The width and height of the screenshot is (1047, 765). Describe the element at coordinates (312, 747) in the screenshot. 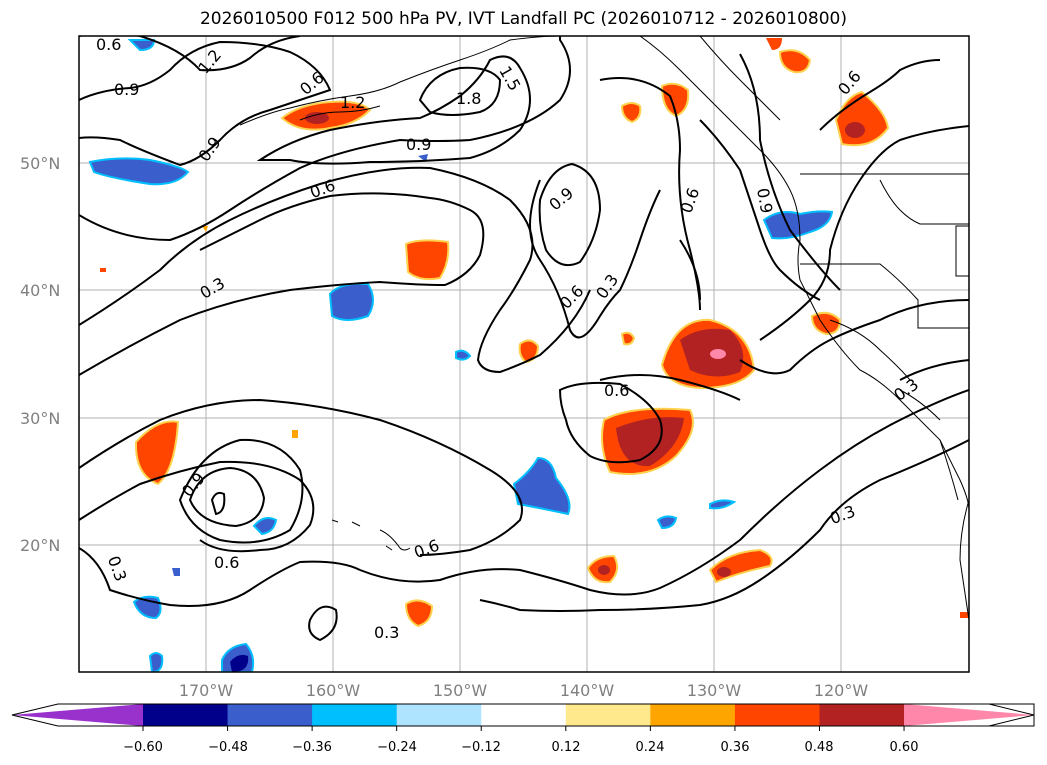

I see `colorbar-tick-label: −0.36` at that location.